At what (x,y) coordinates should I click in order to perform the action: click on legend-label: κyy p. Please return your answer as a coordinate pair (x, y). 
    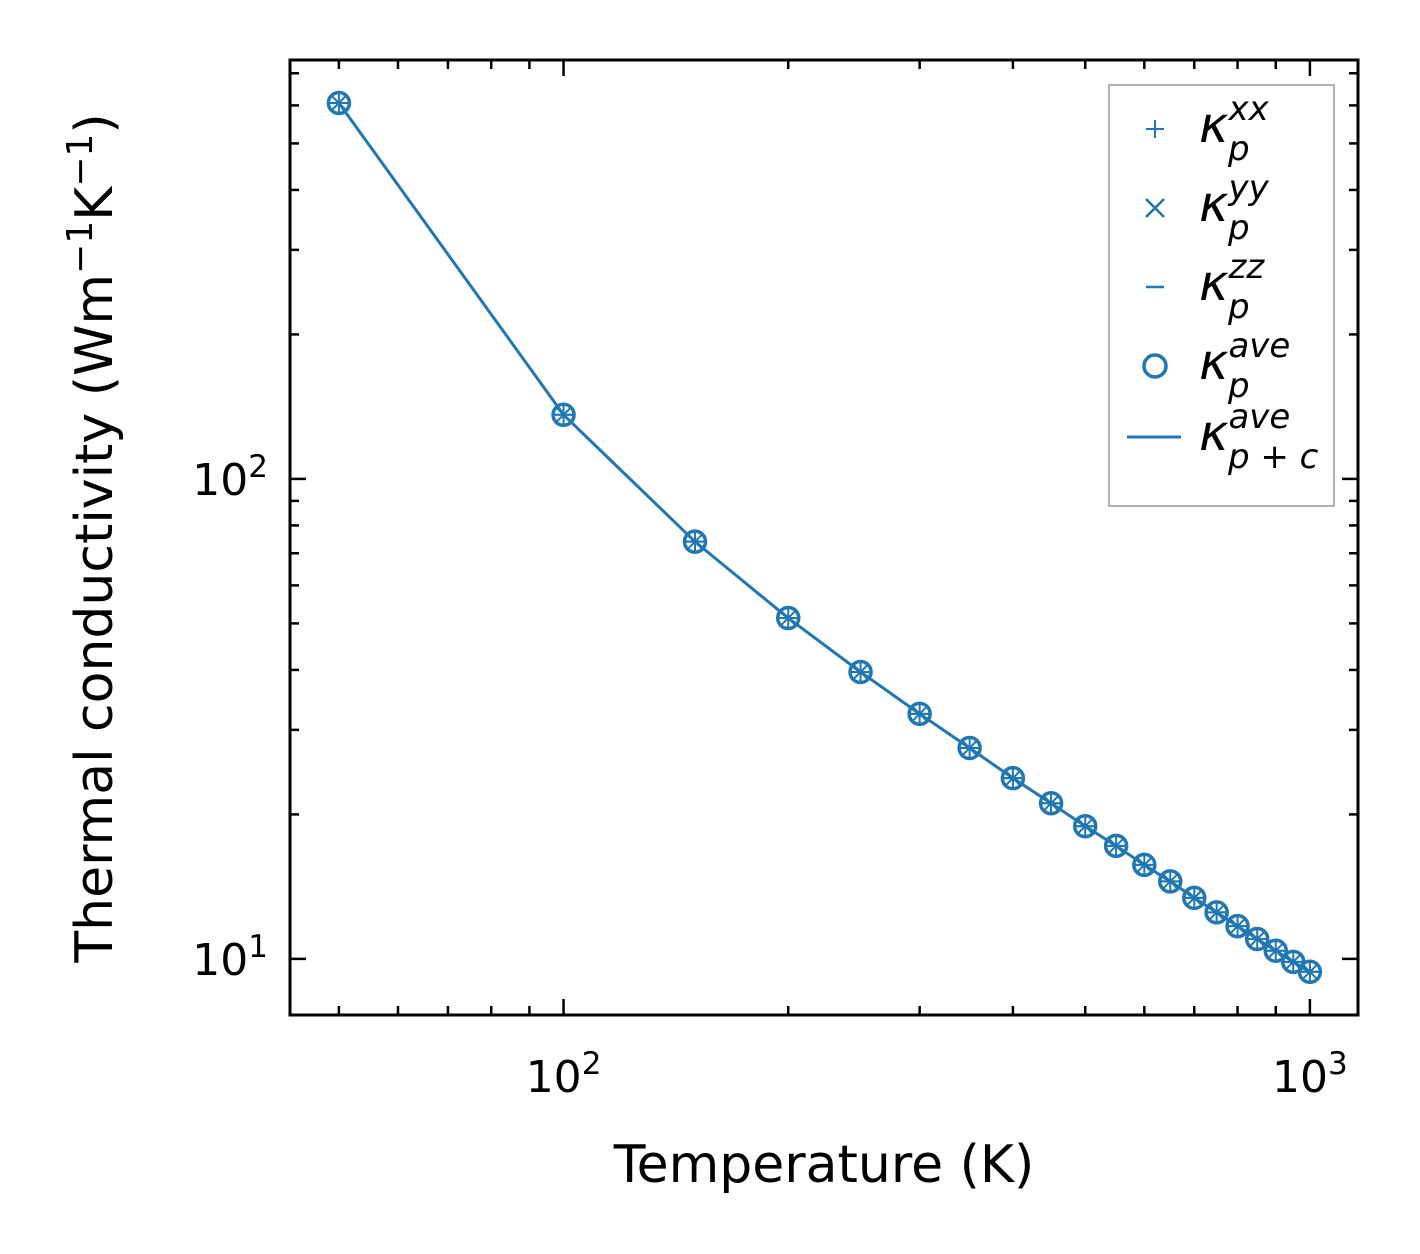
    Looking at the image, I should click on (1234, 208).